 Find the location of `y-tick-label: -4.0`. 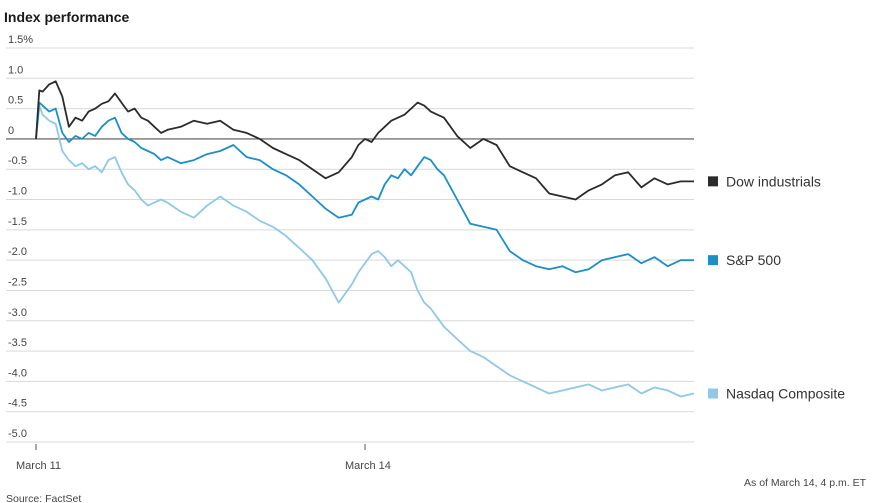

y-tick-label: -4.0 is located at coordinates (17, 373).